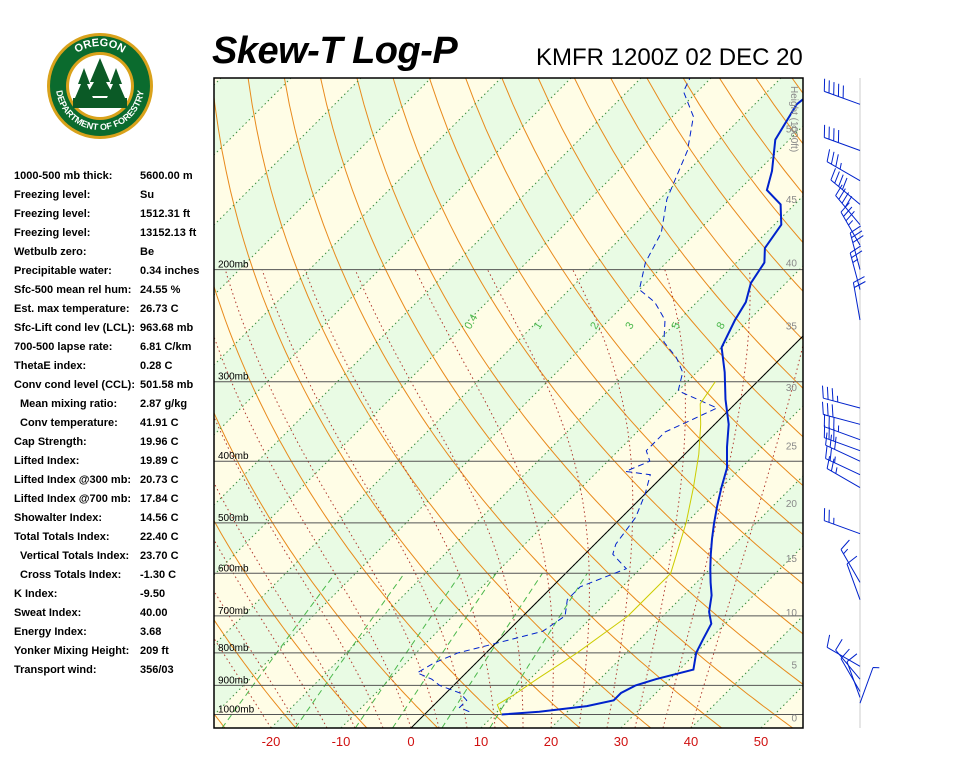  What do you see at coordinates (792, 327) in the screenshot?
I see `height-tick-label: 35` at bounding box center [792, 327].